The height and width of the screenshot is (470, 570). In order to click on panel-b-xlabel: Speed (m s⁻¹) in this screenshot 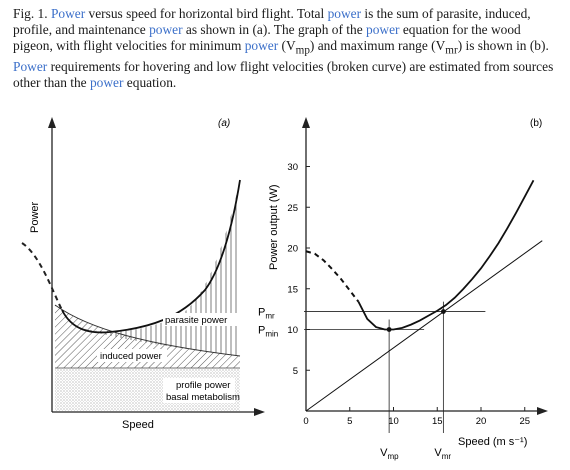, I will do `click(492, 442)`.